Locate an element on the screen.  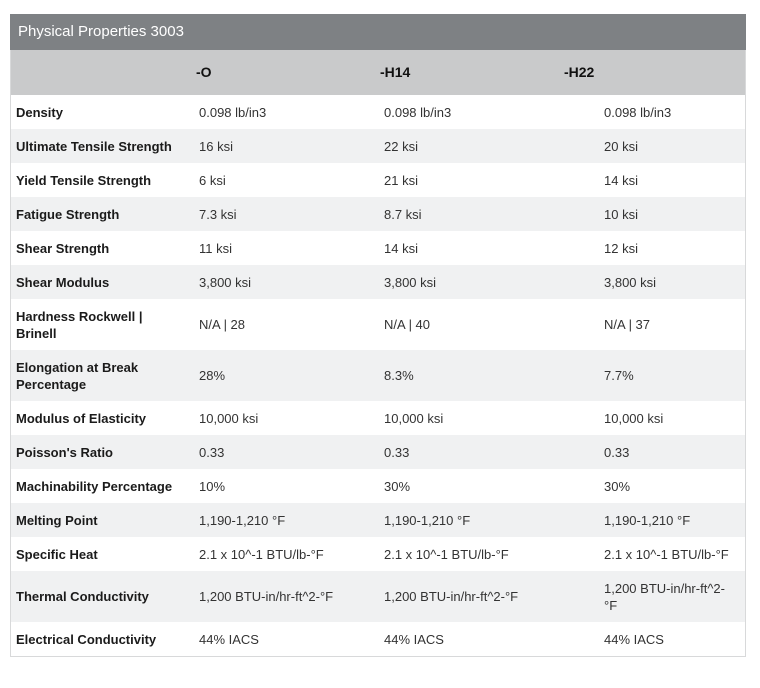
value-cell: 22 ksi is located at coordinates (401, 146).